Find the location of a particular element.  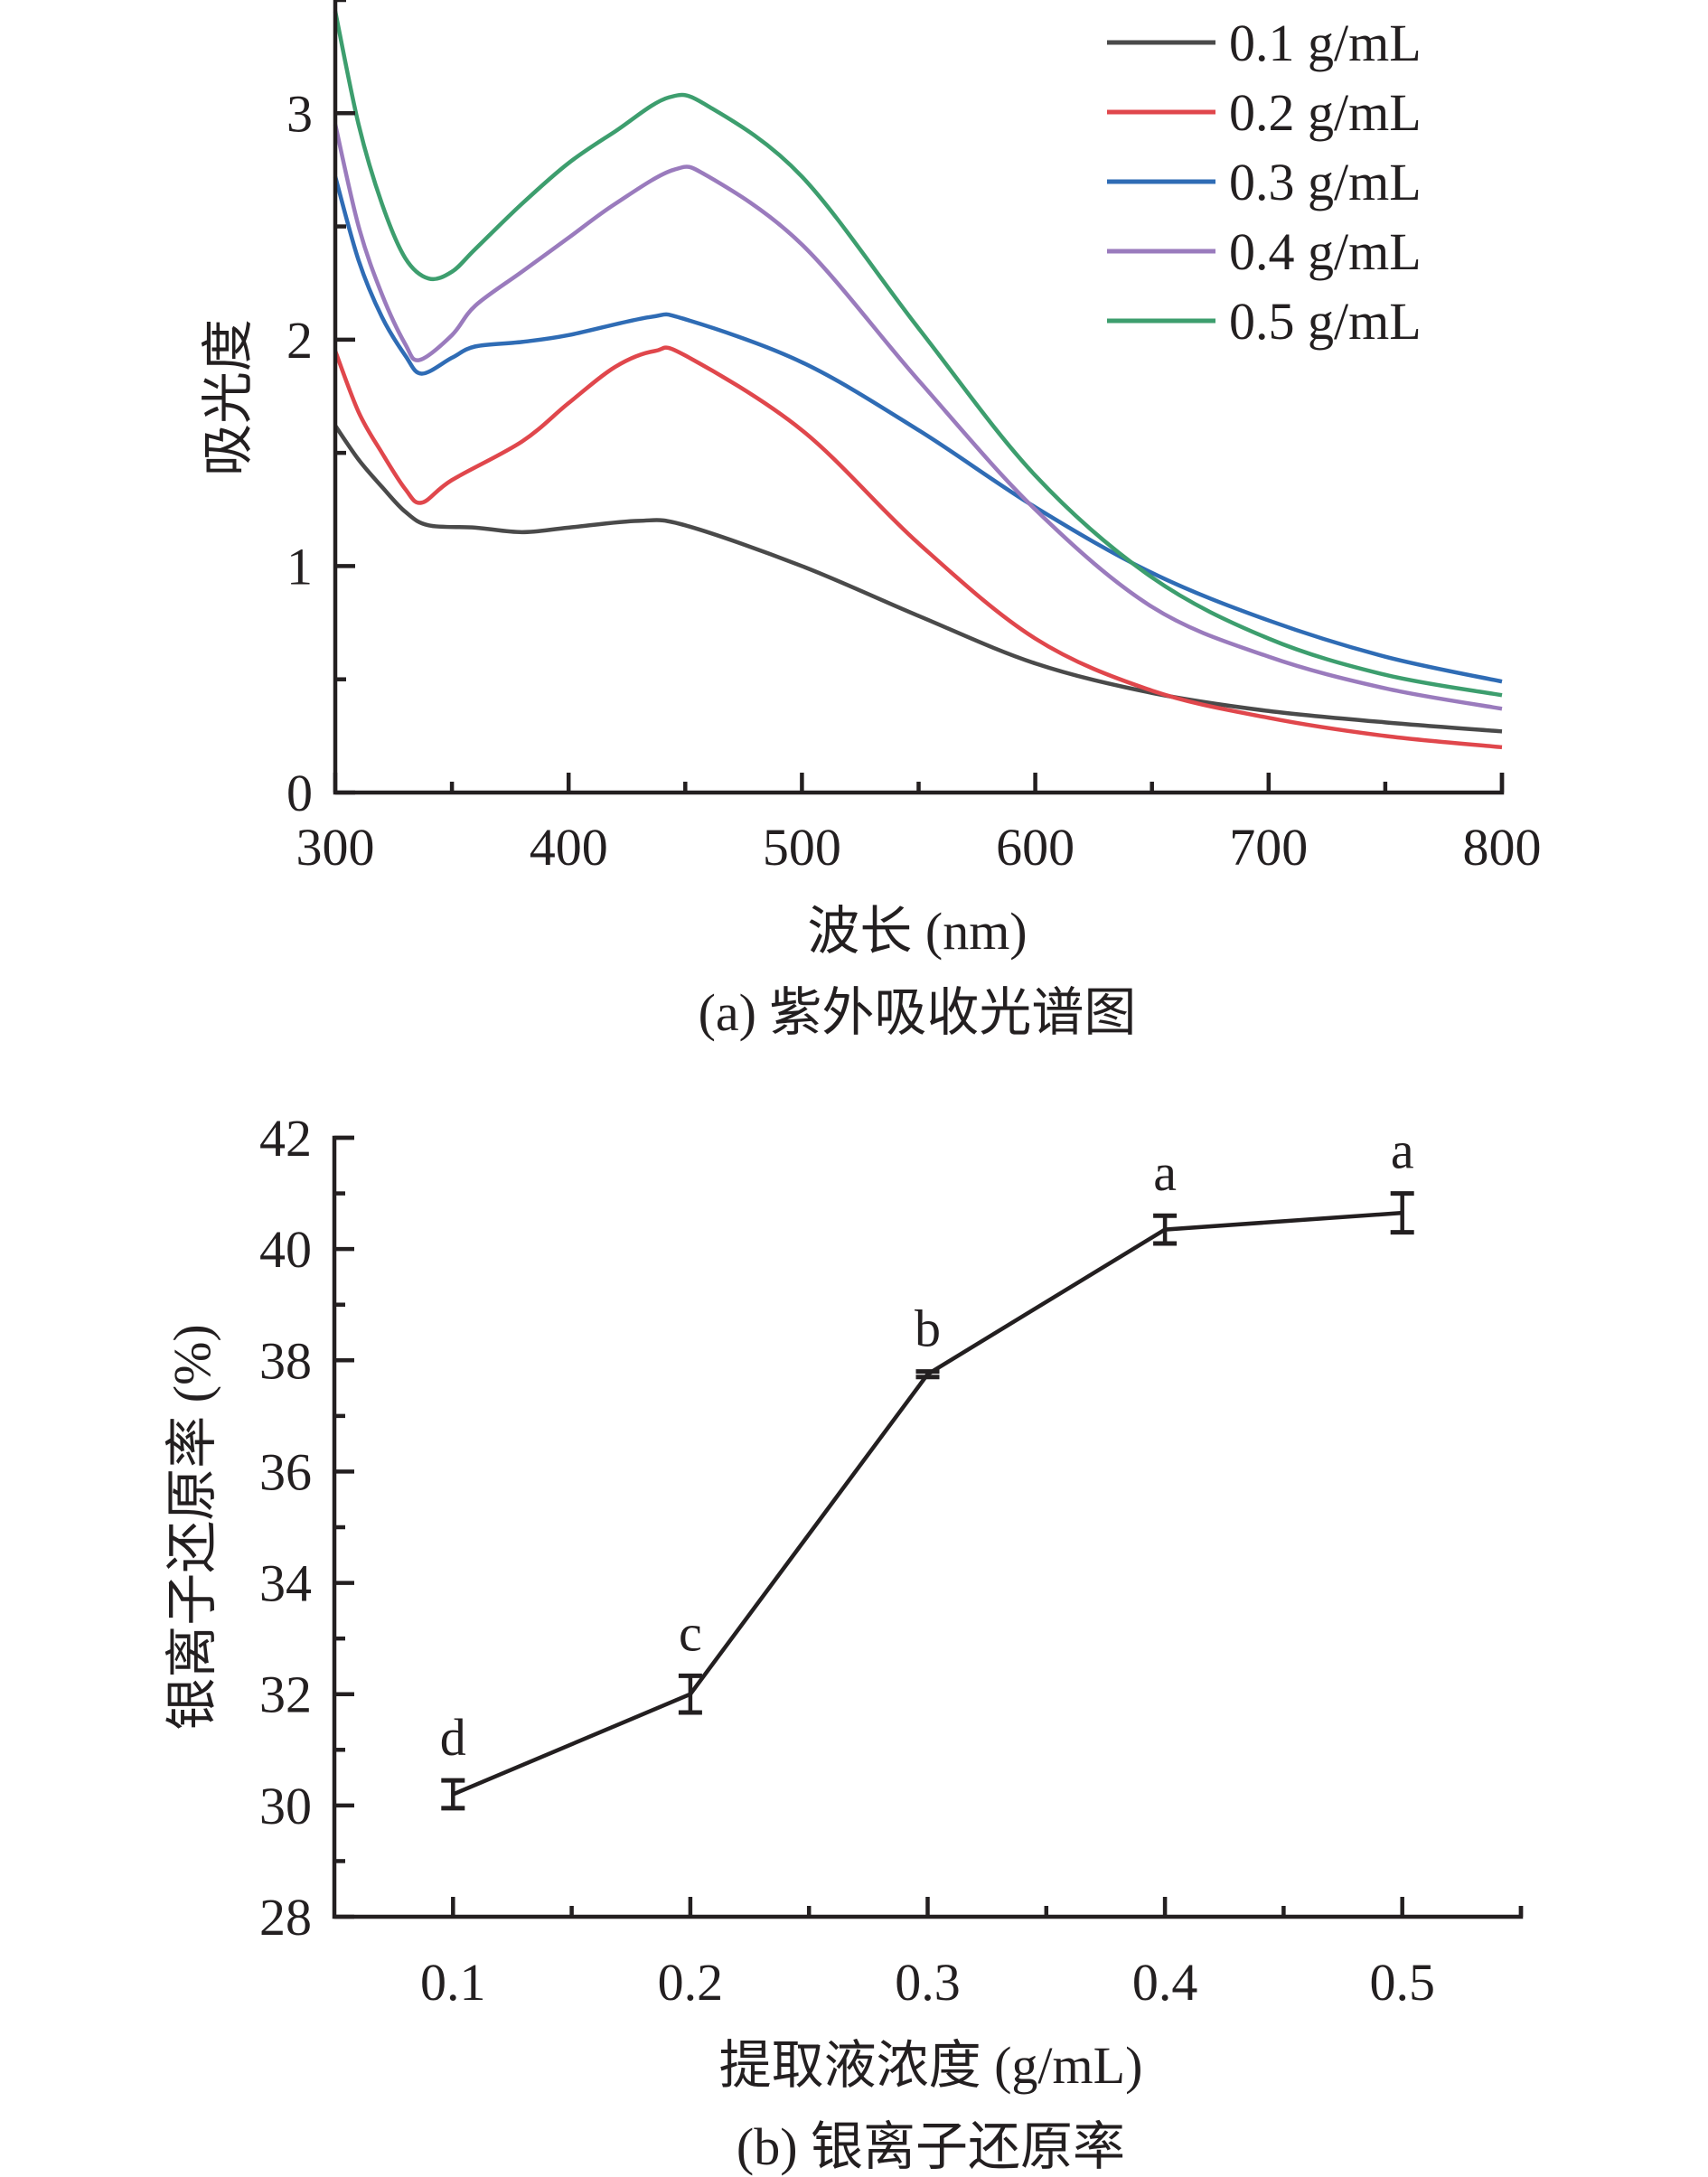

y-axis-title: 吸光度 is located at coordinates (228, 397).